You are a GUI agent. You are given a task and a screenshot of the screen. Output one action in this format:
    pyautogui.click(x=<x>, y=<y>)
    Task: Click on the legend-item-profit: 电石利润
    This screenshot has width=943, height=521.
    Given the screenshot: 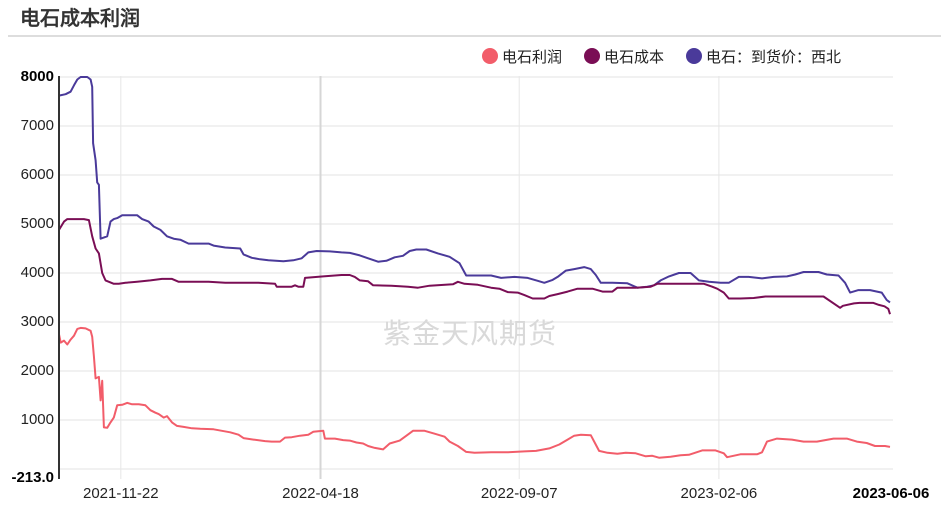 What is the action you would take?
    pyautogui.click(x=522, y=56)
    